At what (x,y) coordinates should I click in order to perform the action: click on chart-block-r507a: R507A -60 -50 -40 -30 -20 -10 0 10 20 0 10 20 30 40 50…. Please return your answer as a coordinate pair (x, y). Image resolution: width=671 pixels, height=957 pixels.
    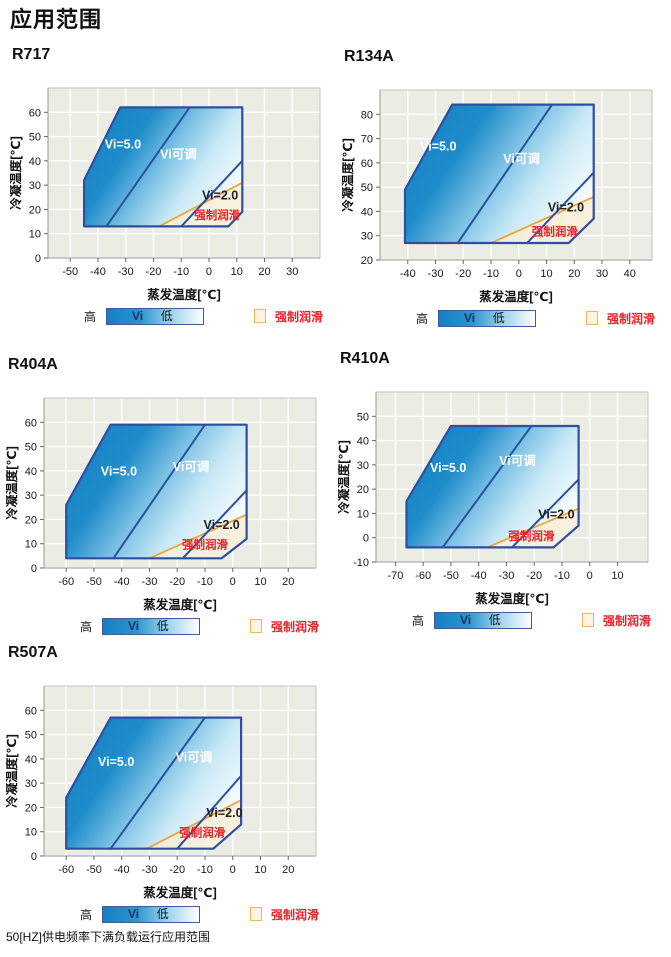
    Looking at the image, I should click on (171, 783).